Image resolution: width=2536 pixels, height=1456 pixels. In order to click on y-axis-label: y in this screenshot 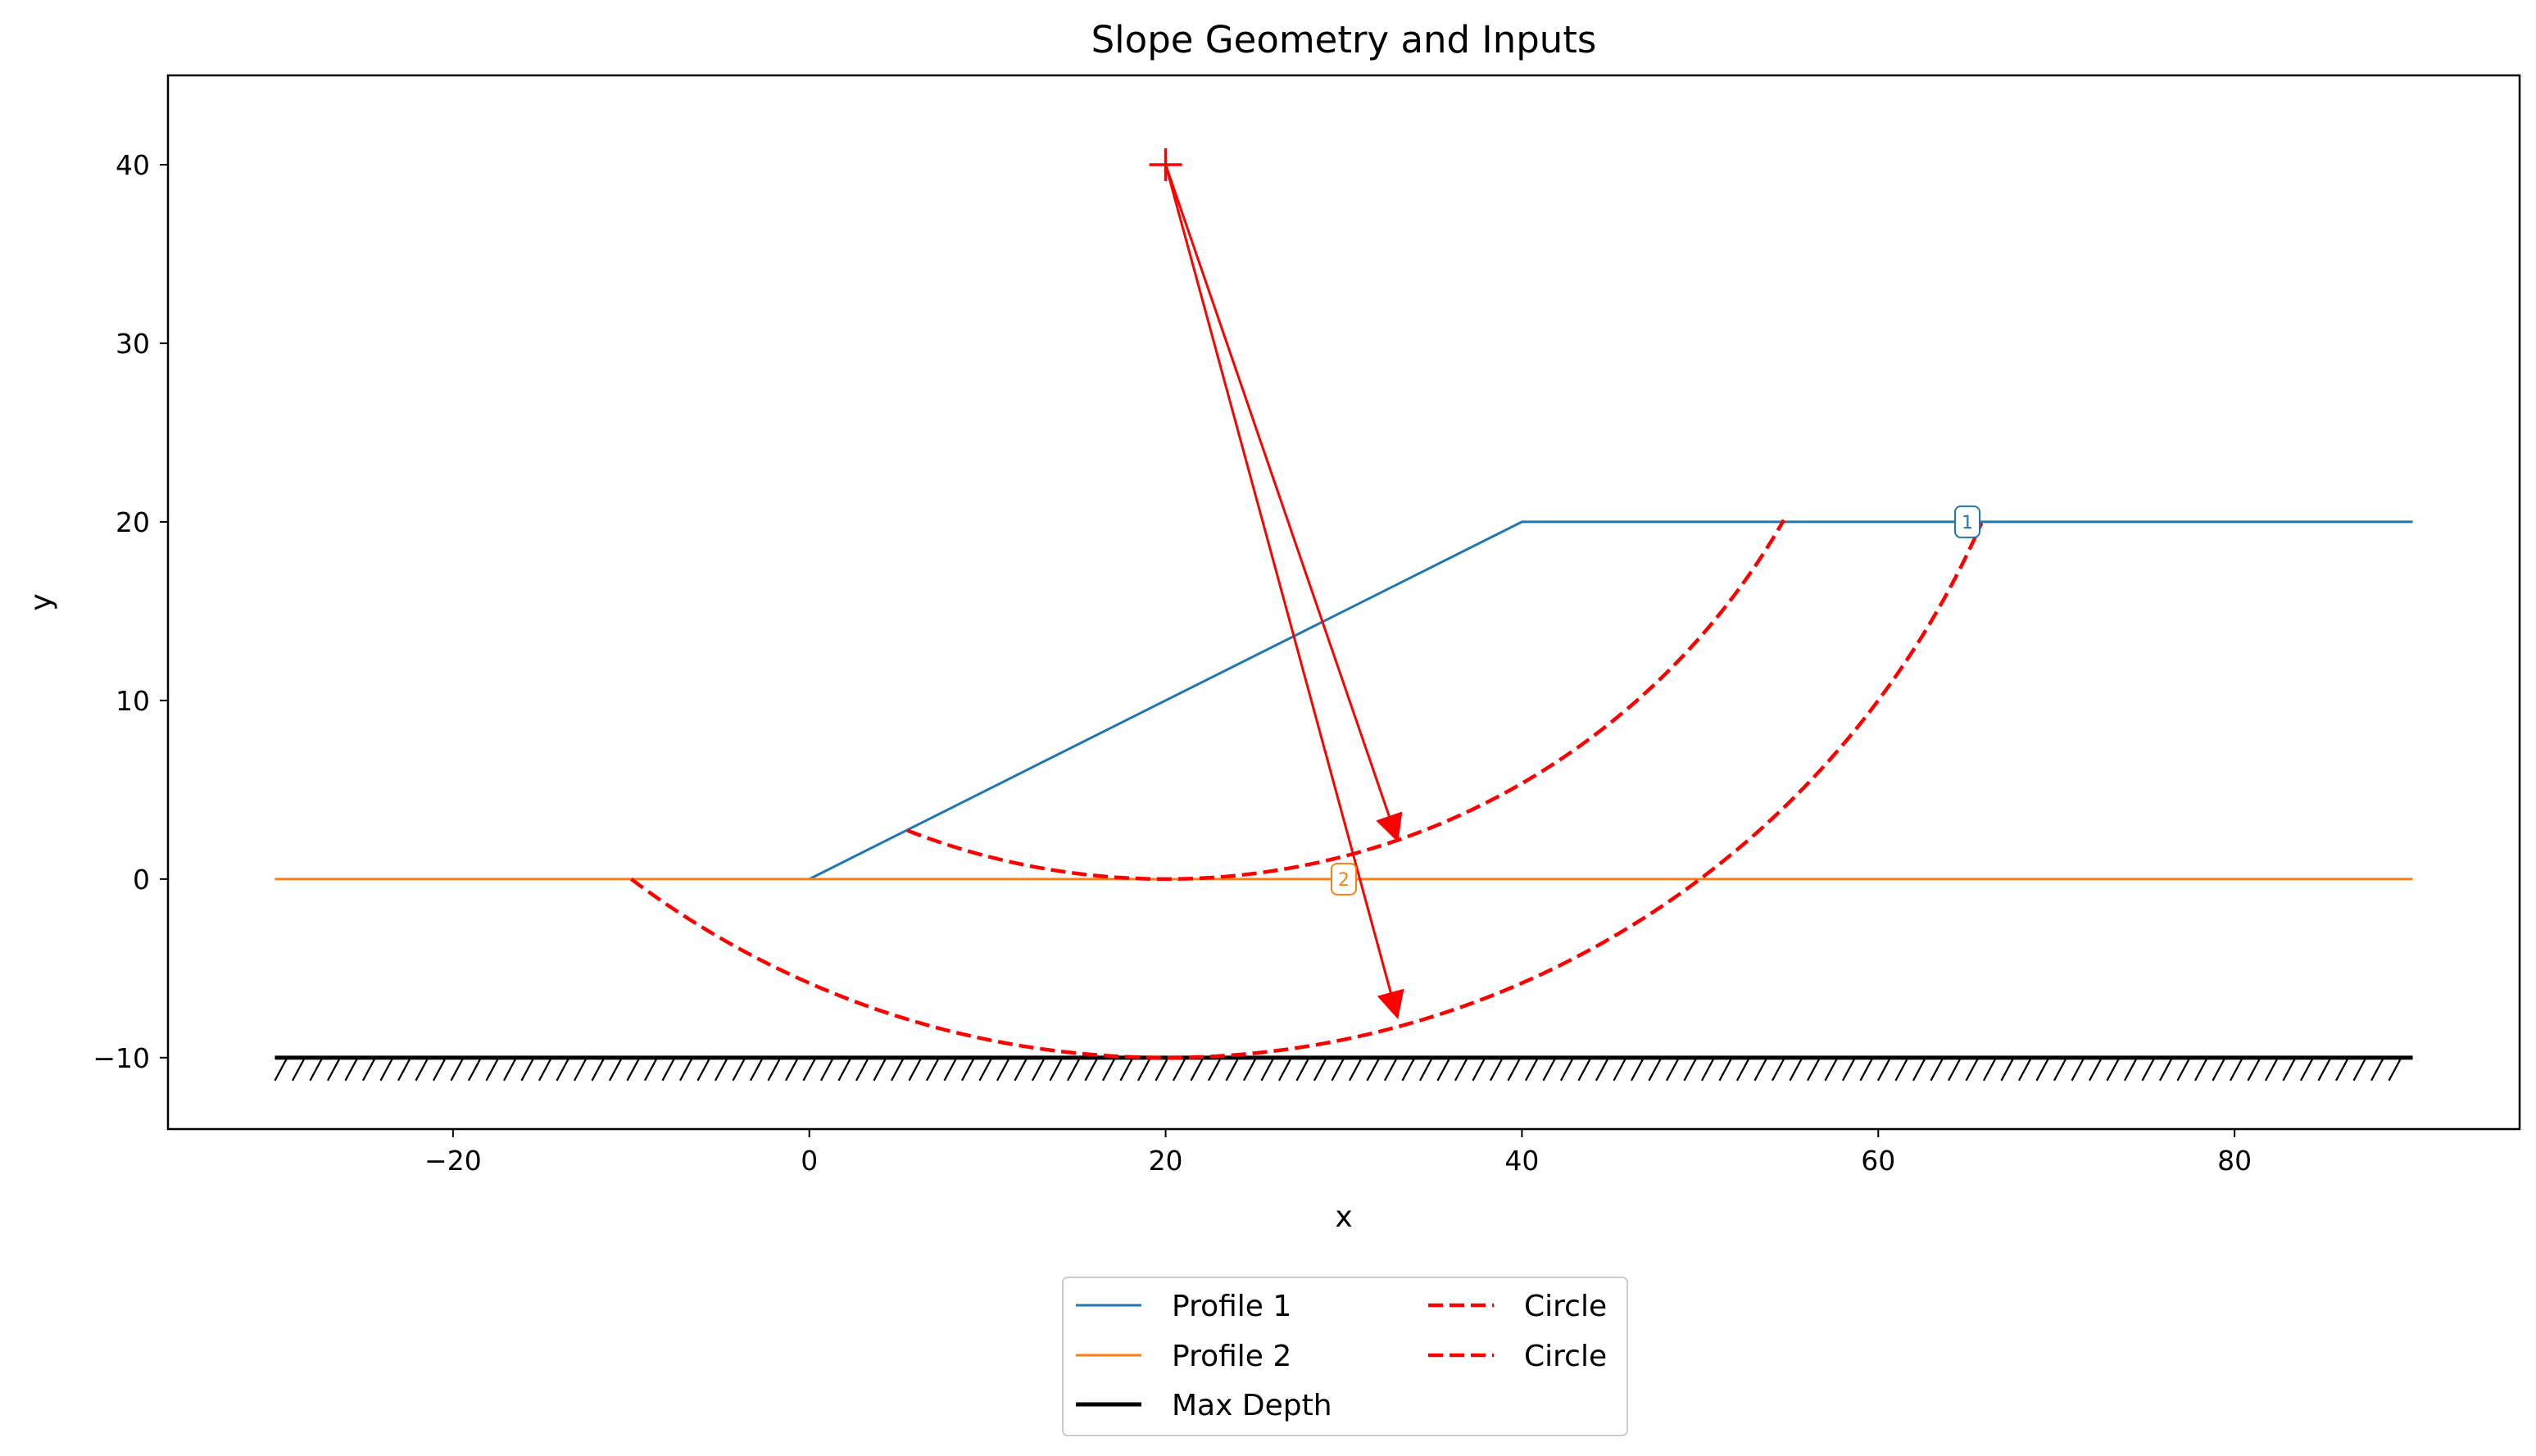, I will do `click(41, 602)`.